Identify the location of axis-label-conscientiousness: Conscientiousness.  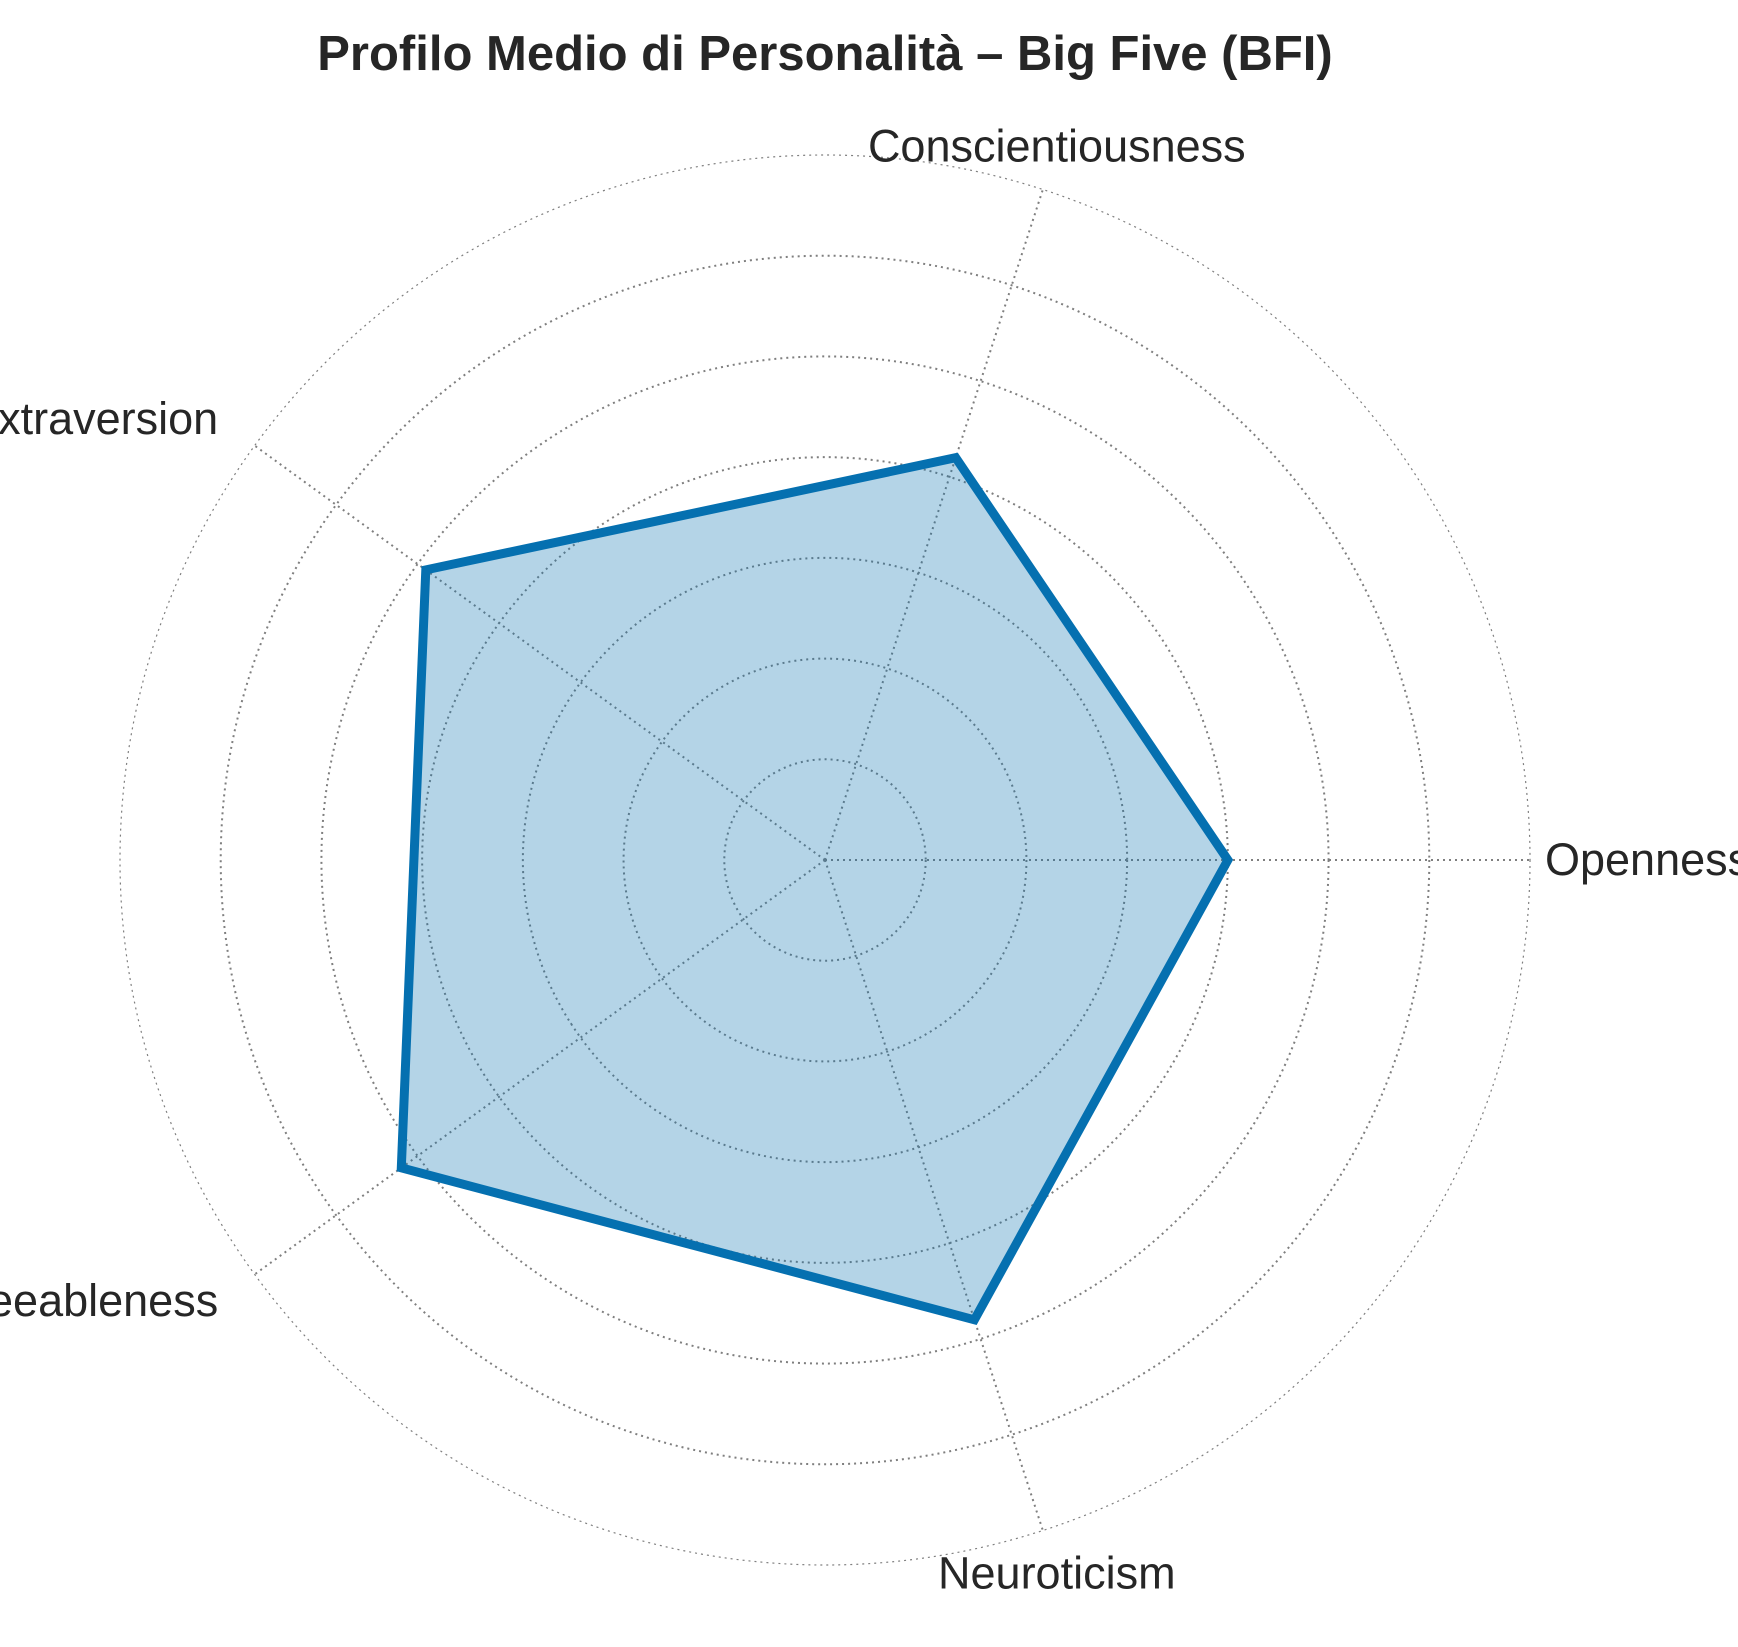
(1057, 146).